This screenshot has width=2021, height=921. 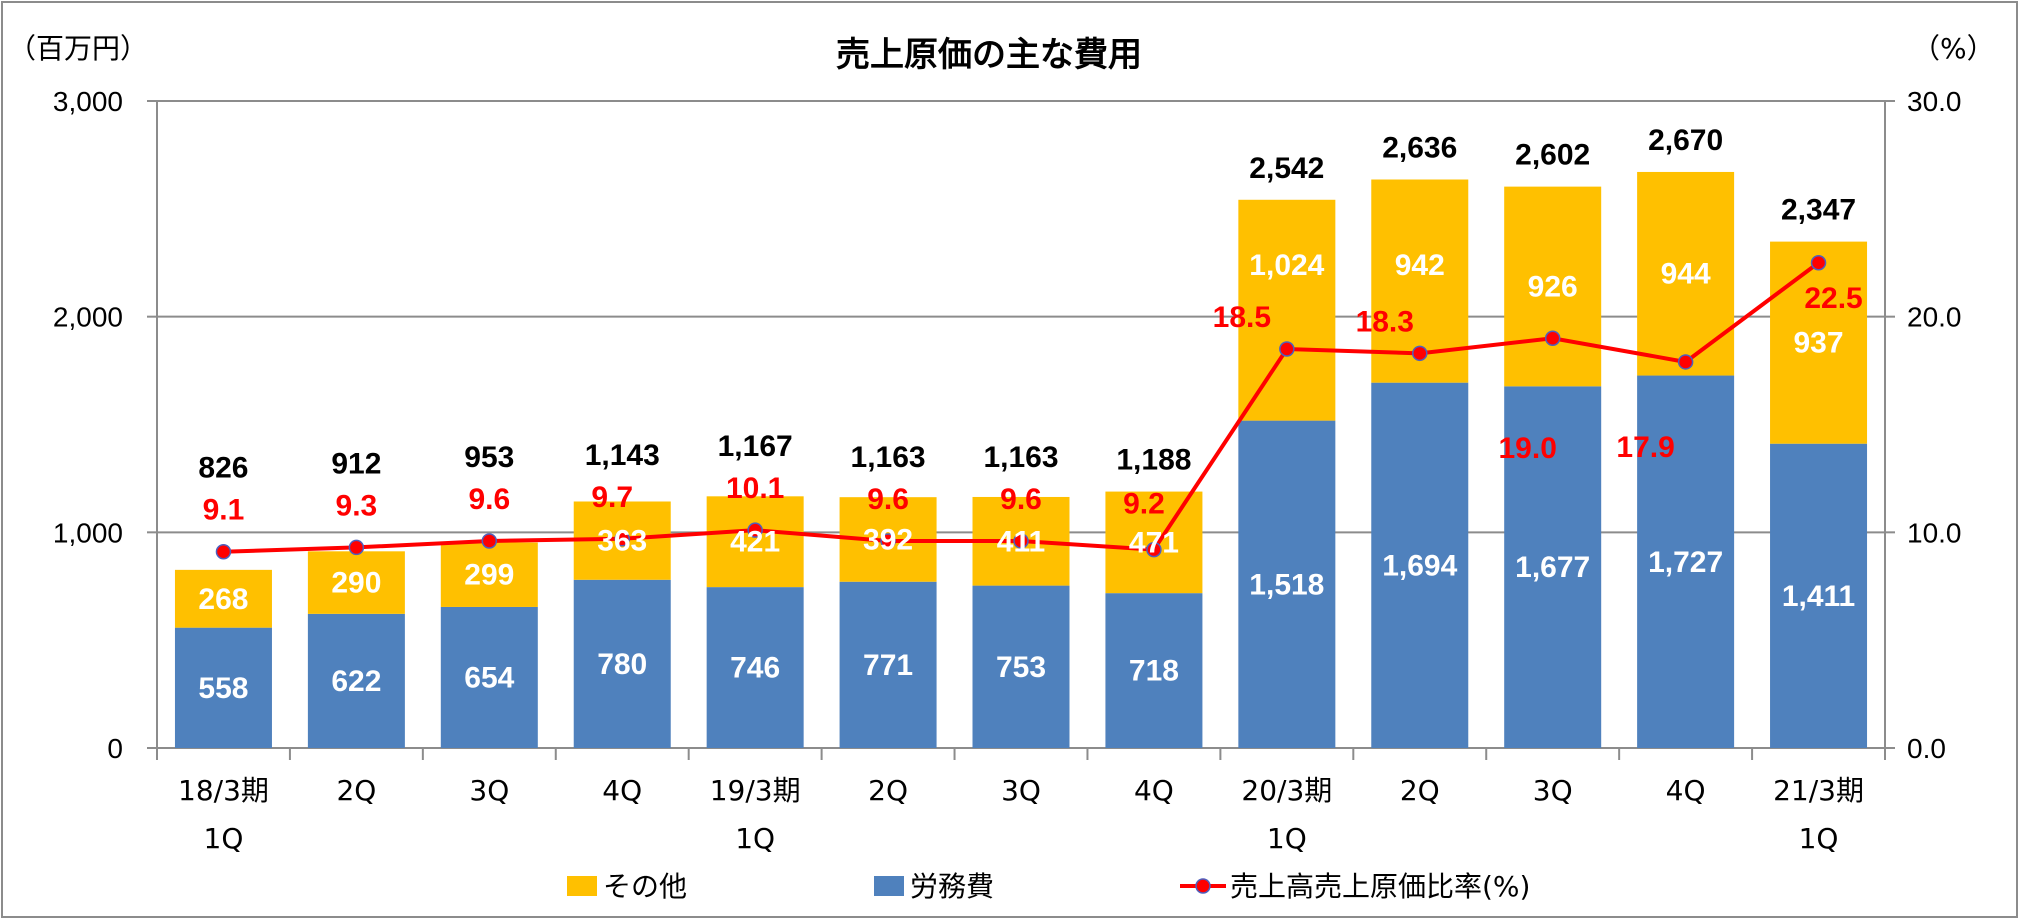 I want to click on ratio-value-label: 9.7, so click(x=612, y=497).